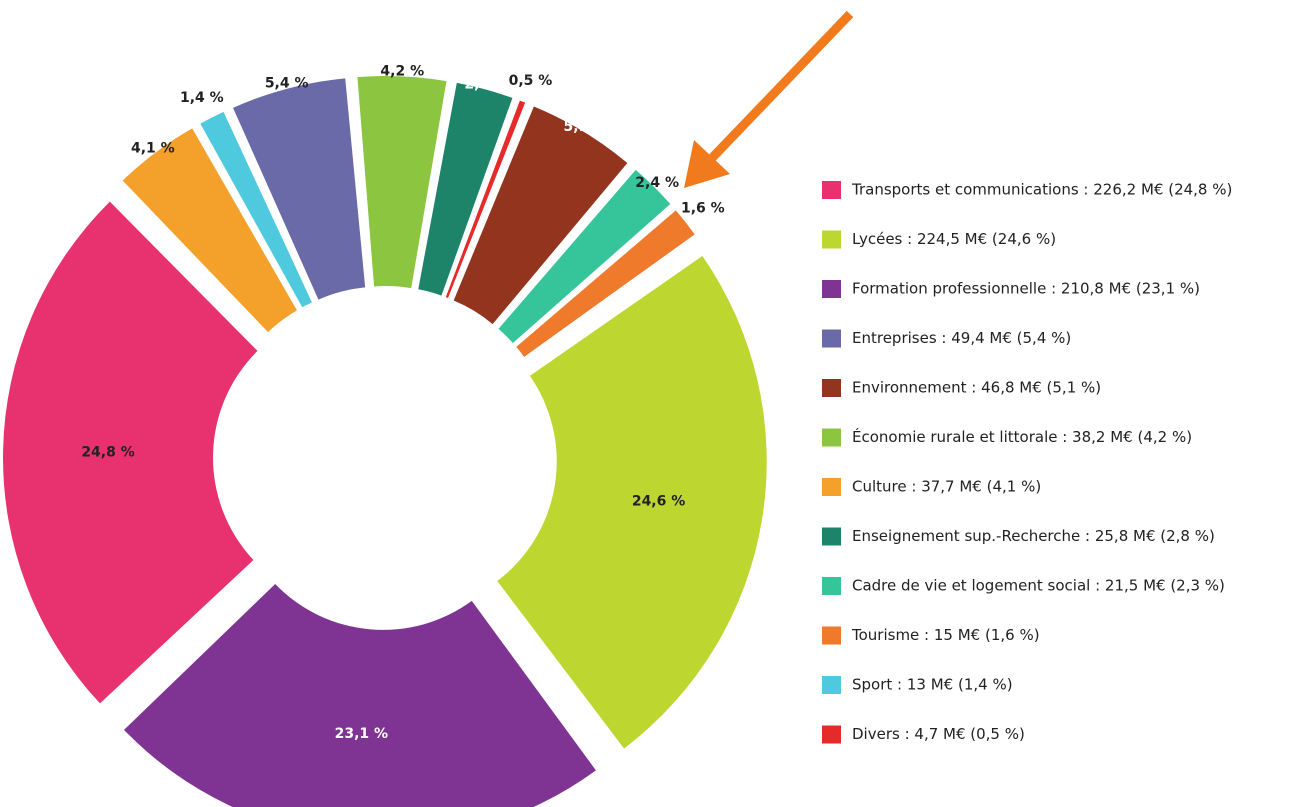 The width and height of the screenshot is (1313, 807). What do you see at coordinates (402, 71) in the screenshot?
I see `value-label: 4,2 %` at bounding box center [402, 71].